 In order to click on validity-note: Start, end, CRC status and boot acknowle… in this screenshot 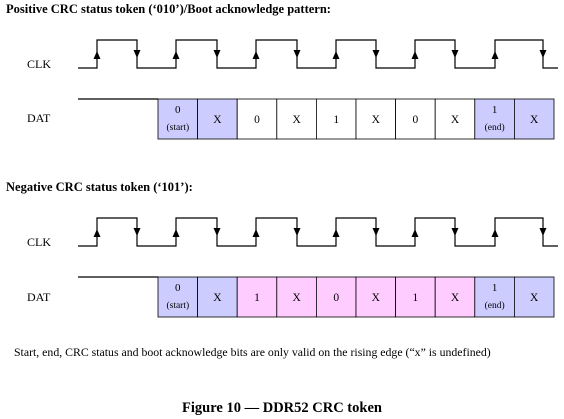, I will do `click(252, 352)`.